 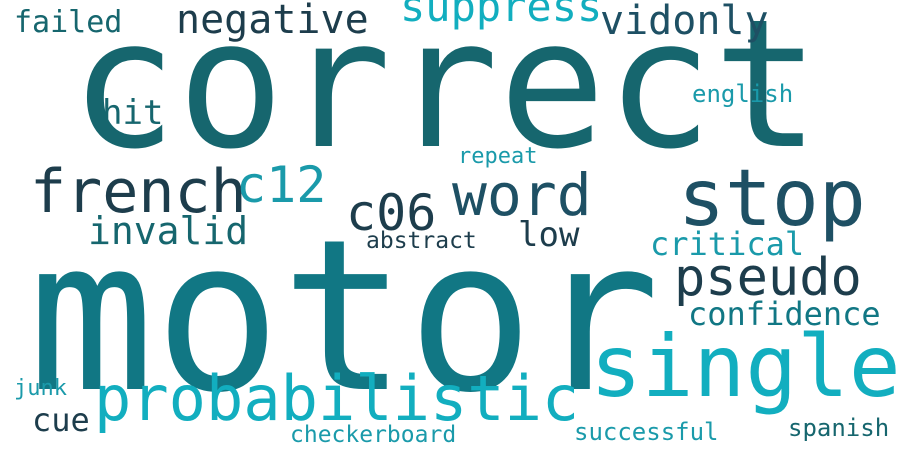 I want to click on word-successful: successful, so click(x=646, y=432).